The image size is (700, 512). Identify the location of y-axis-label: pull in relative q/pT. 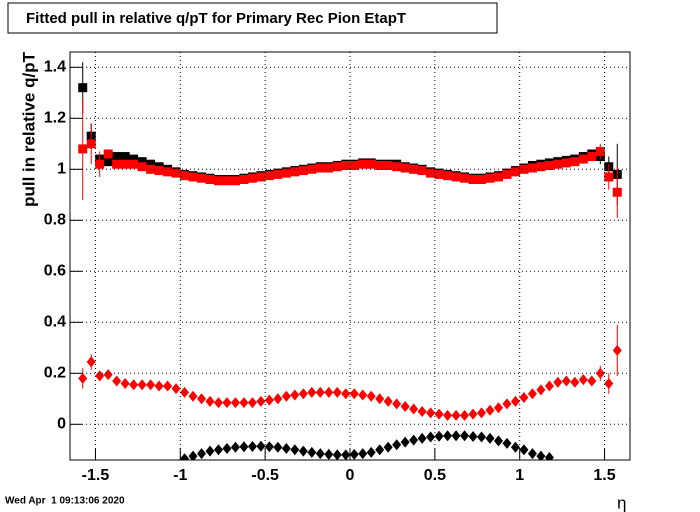
(28, 129).